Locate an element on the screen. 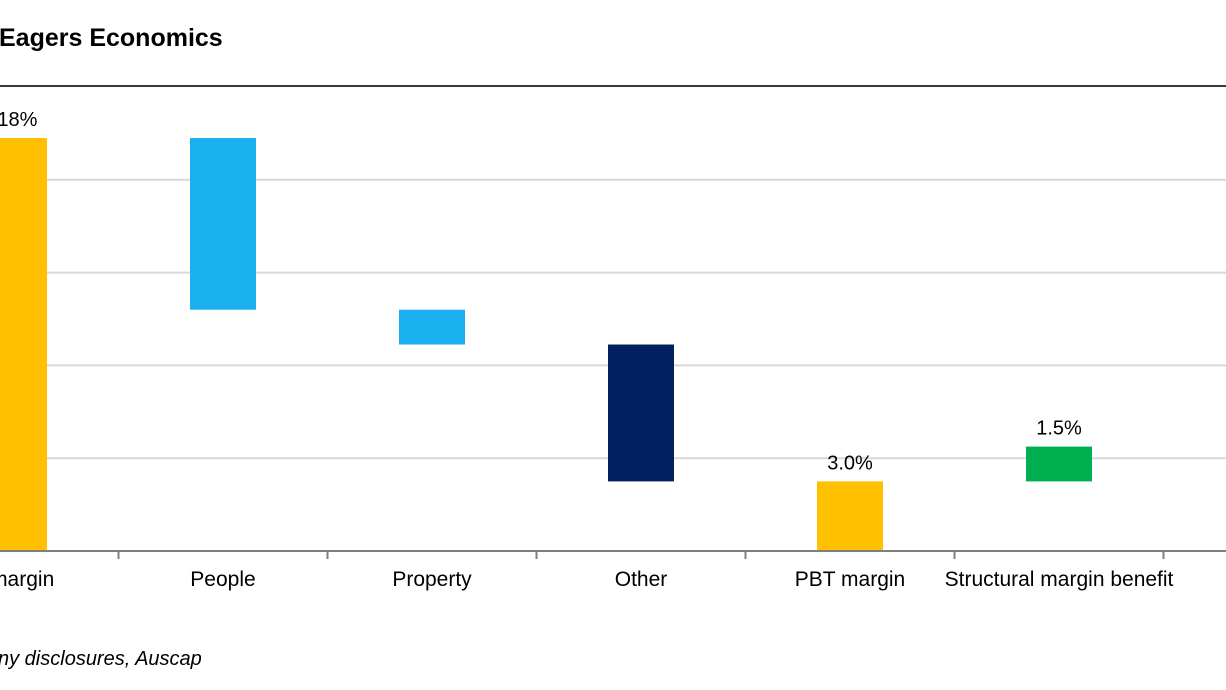 The width and height of the screenshot is (1226, 690). x-tick-label-6: Structural margin benefit is located at coordinates (1059, 579).